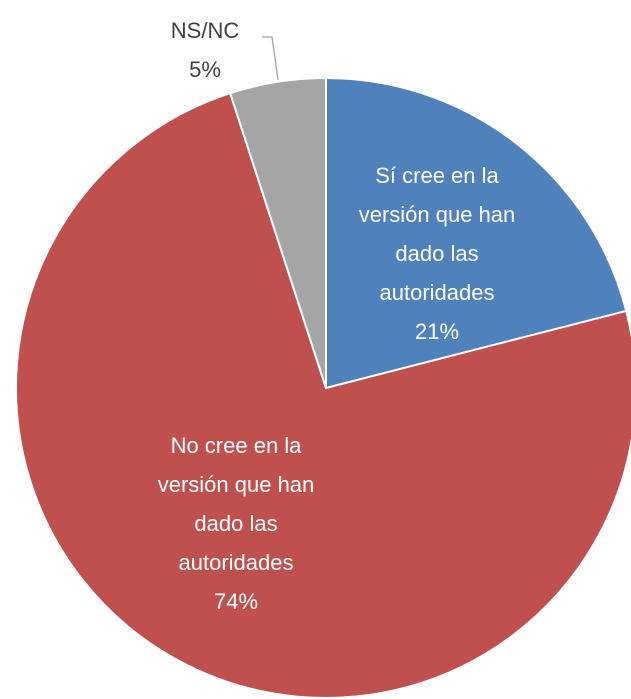  I want to click on slice-label: NS/NC, so click(205, 30).